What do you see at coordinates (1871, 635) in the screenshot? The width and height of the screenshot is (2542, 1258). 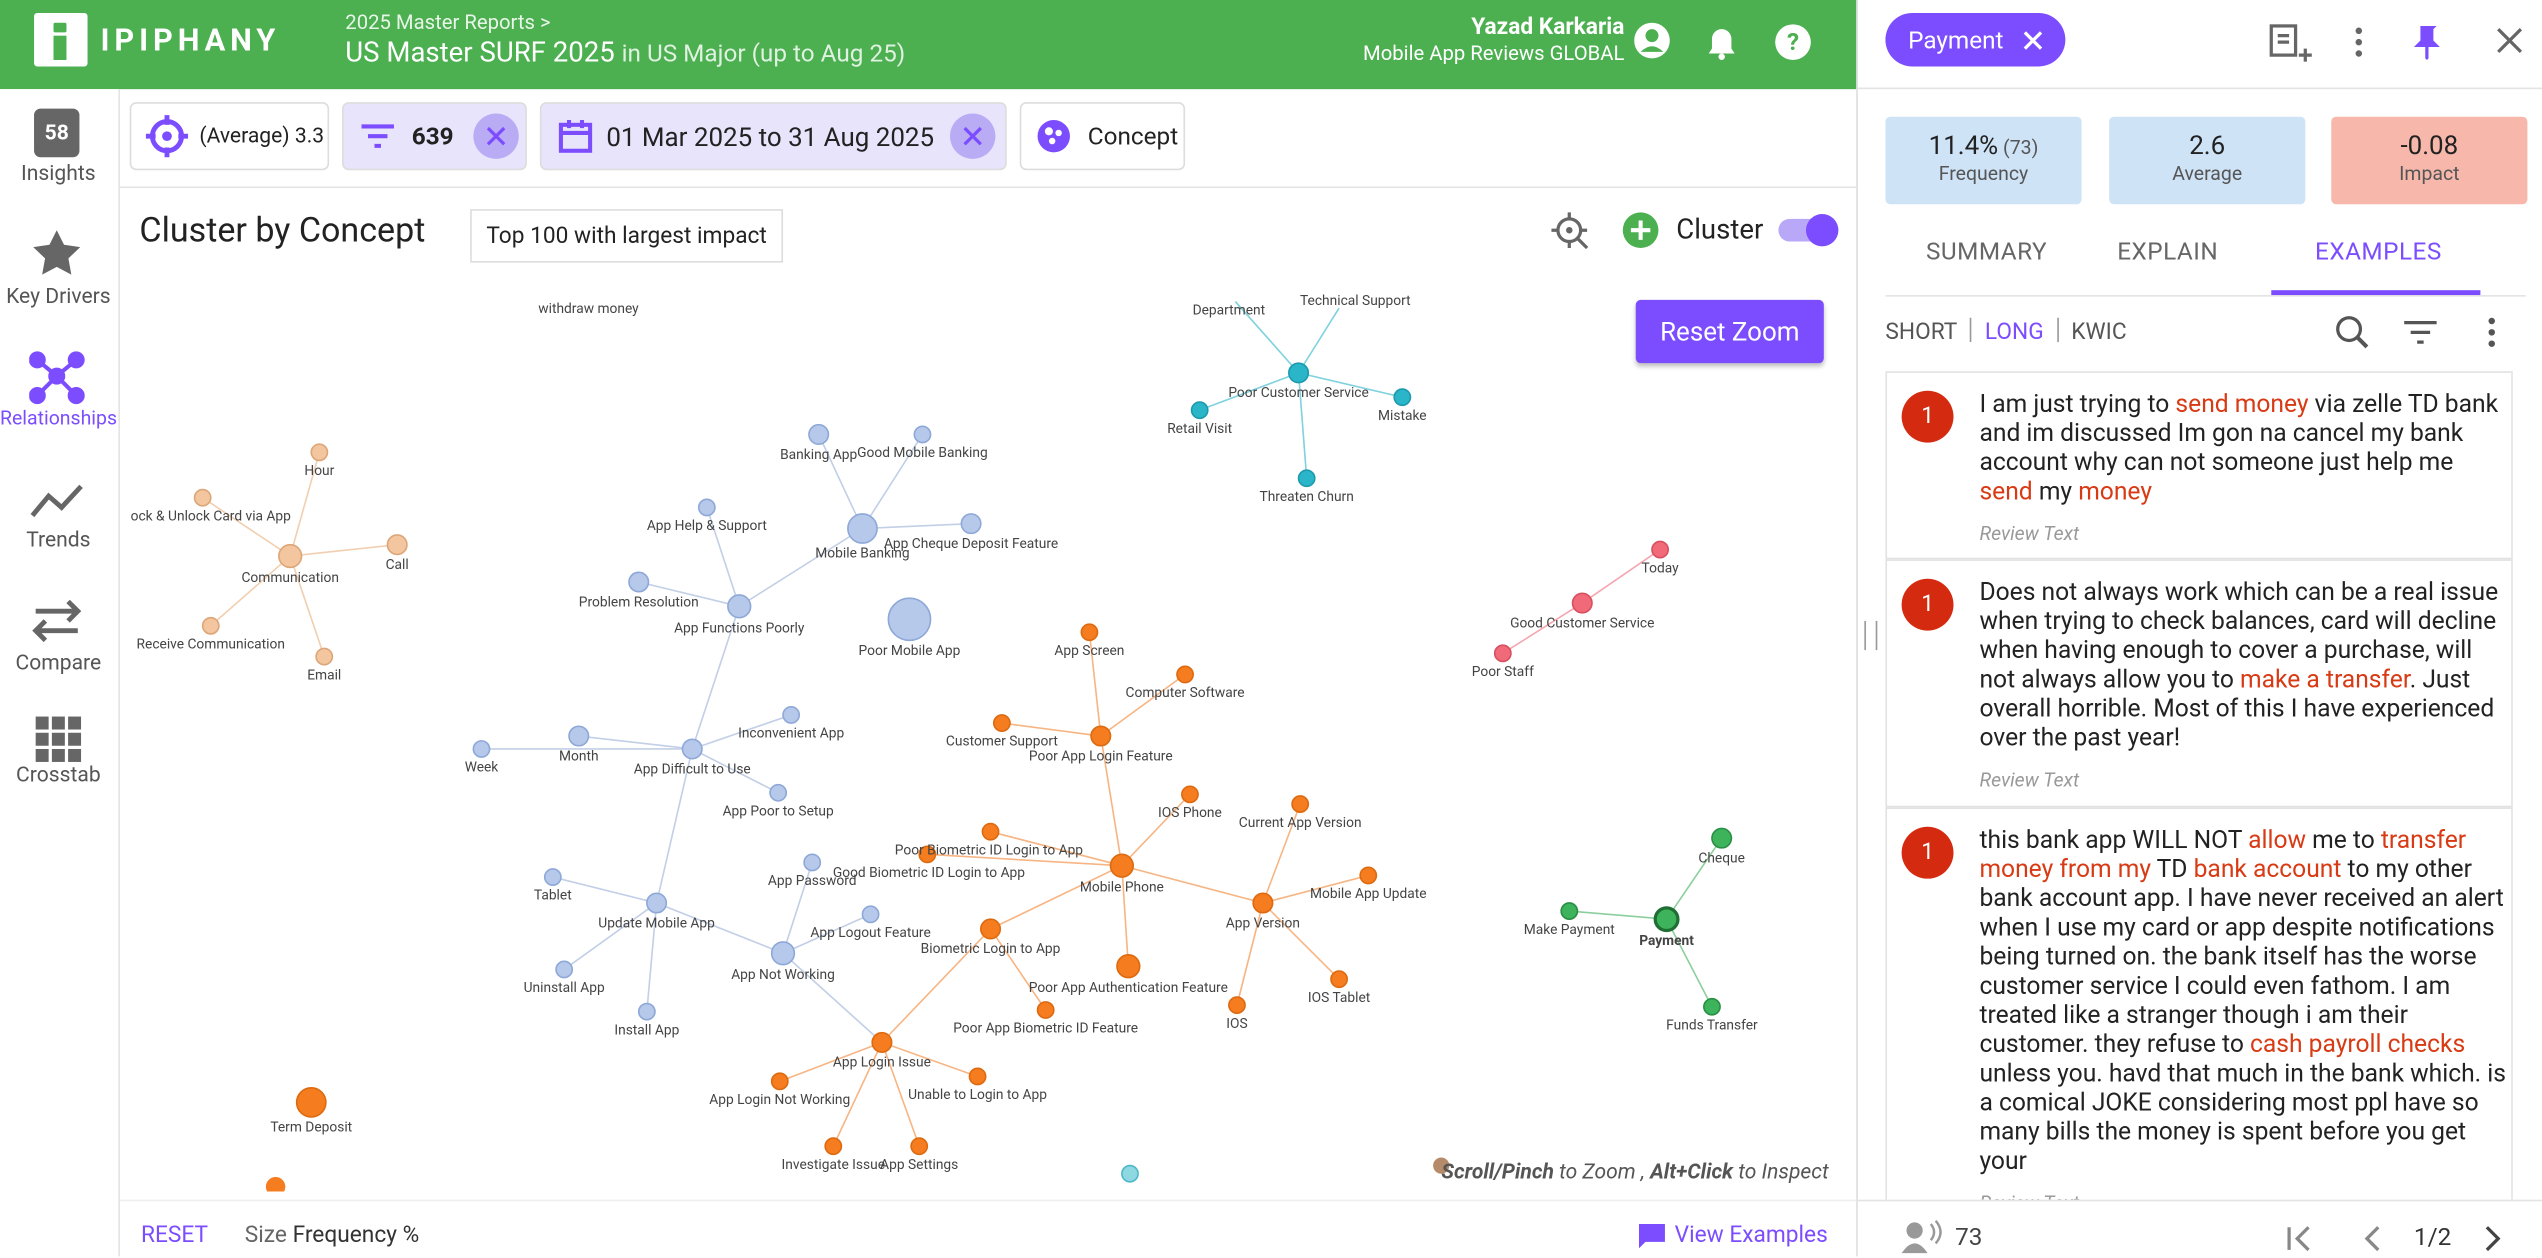 I see `resize-handle` at bounding box center [1871, 635].